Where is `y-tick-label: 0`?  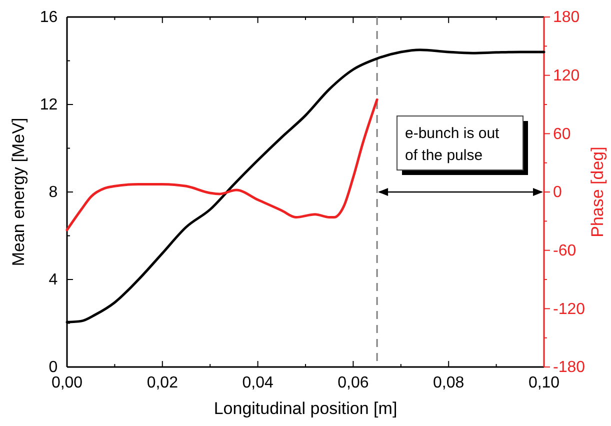
y-tick-label: 0 is located at coordinates (53, 367).